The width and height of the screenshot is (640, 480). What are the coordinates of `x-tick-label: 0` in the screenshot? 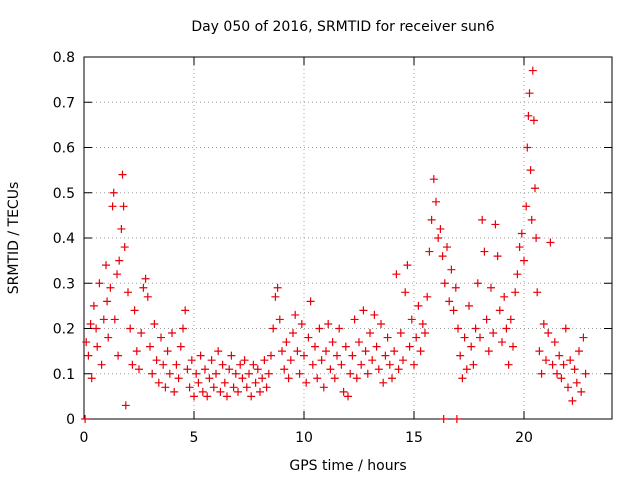 It's located at (84, 438).